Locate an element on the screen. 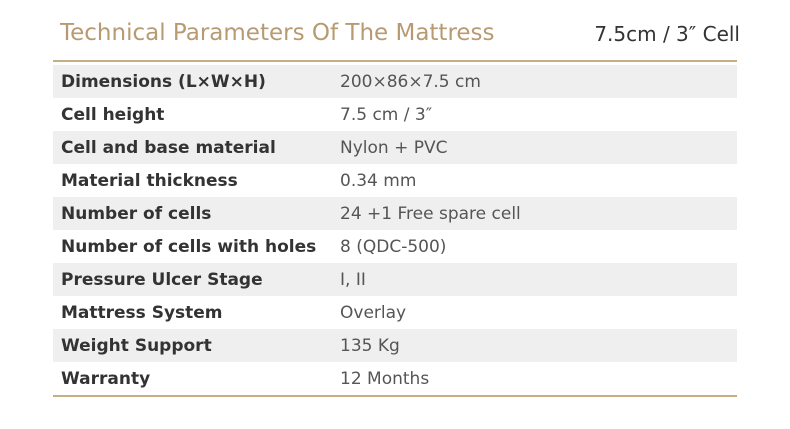 Image resolution: width=790 pixels, height=429 pixels. table-row: Warranty 12 Months is located at coordinates (395, 378).